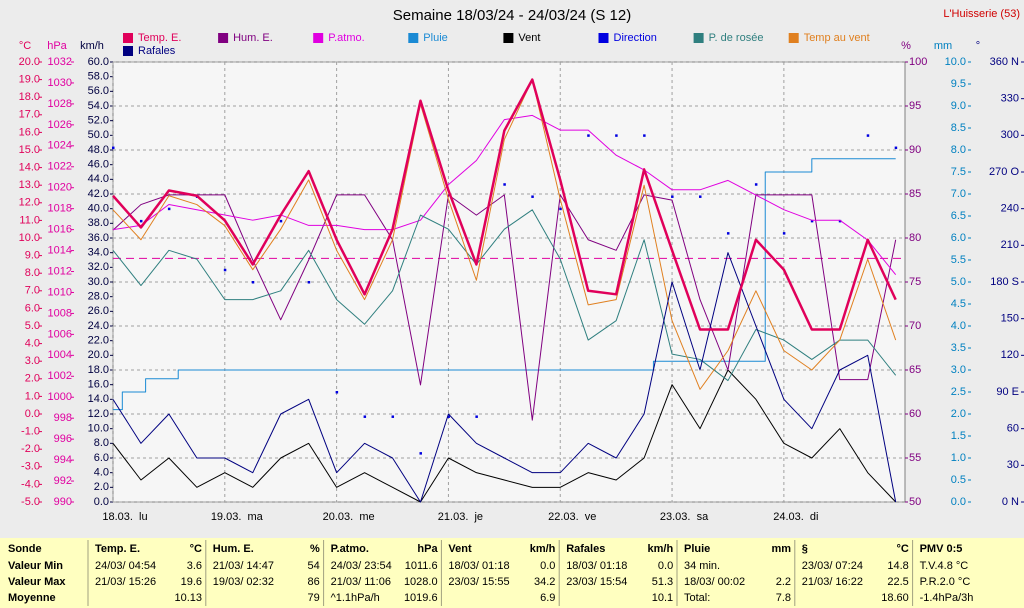  What do you see at coordinates (63, 481) in the screenshot?
I see `y-tick-label: 992` at bounding box center [63, 481].